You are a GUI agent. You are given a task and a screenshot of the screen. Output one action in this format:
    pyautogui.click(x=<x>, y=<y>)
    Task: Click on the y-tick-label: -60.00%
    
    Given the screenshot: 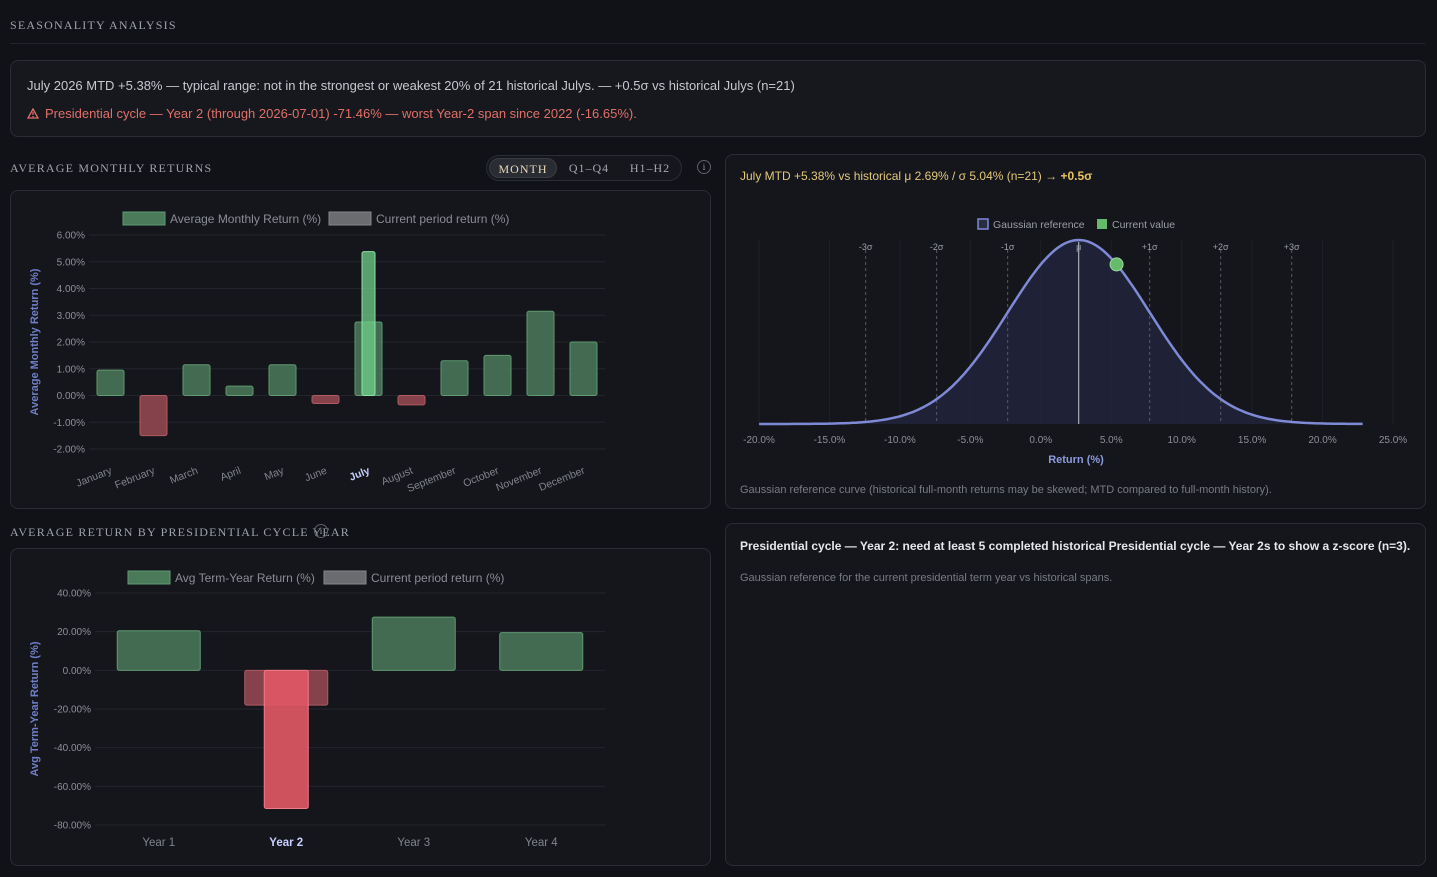 What is the action you would take?
    pyautogui.click(x=72, y=787)
    